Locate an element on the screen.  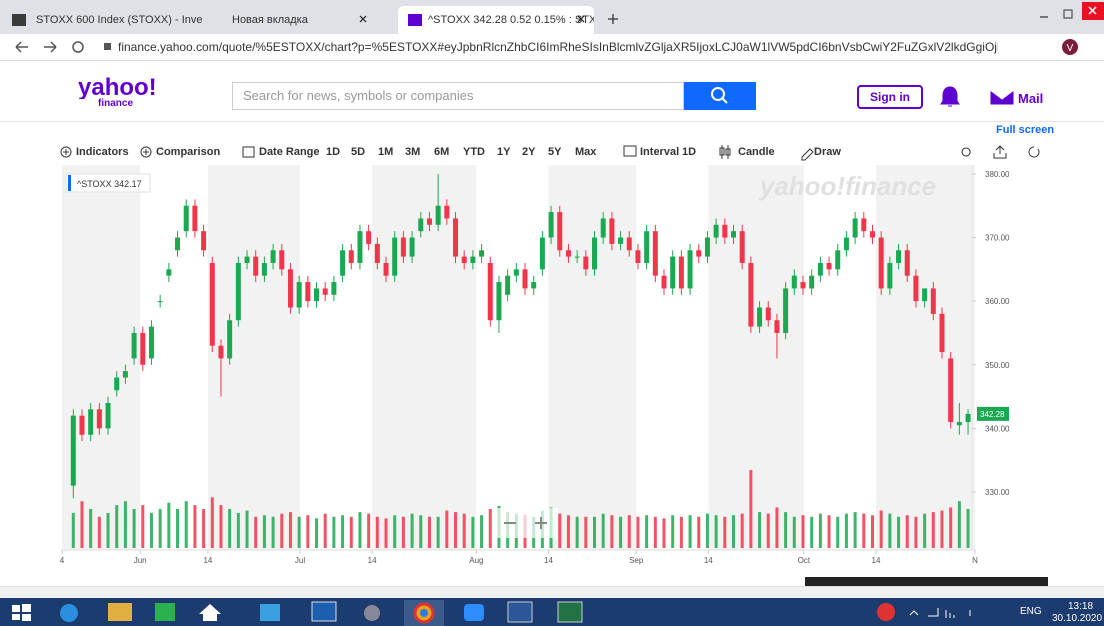
sign-in: Sign in is located at coordinates (890, 97).